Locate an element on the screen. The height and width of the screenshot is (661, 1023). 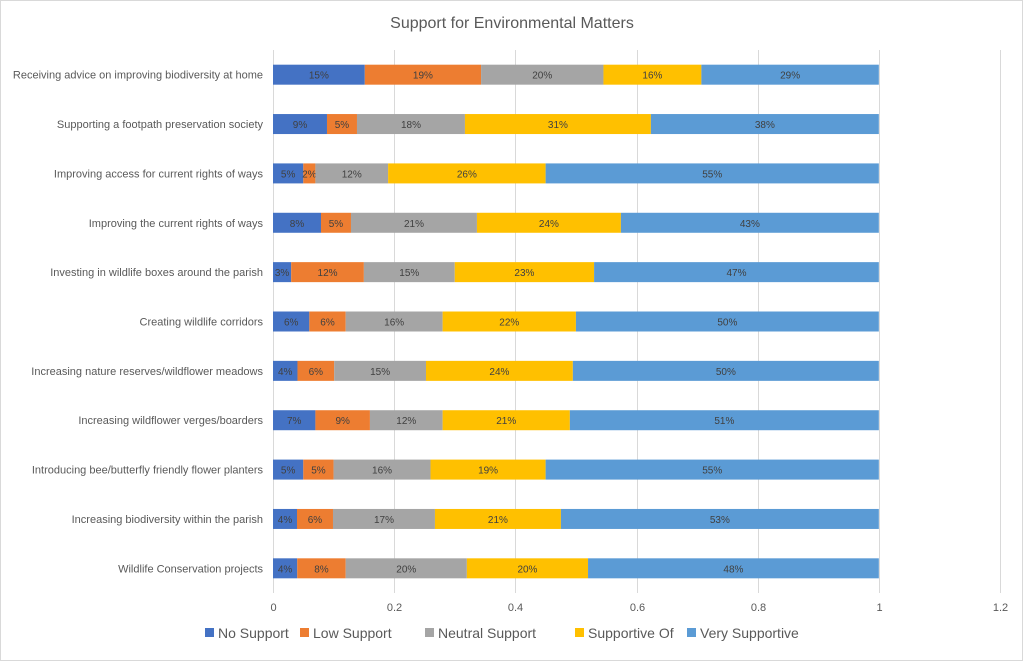
data-label: 24% is located at coordinates (499, 372).